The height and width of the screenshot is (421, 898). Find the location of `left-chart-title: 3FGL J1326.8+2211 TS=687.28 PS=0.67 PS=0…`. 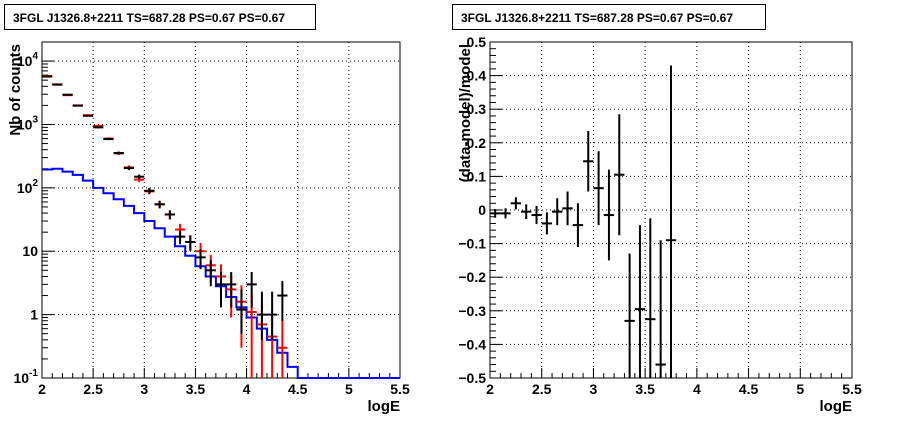

left-chart-title: 3FGL J1326.8+2211 TS=687.28 PS=0.67 PS=0… is located at coordinates (160, 17).